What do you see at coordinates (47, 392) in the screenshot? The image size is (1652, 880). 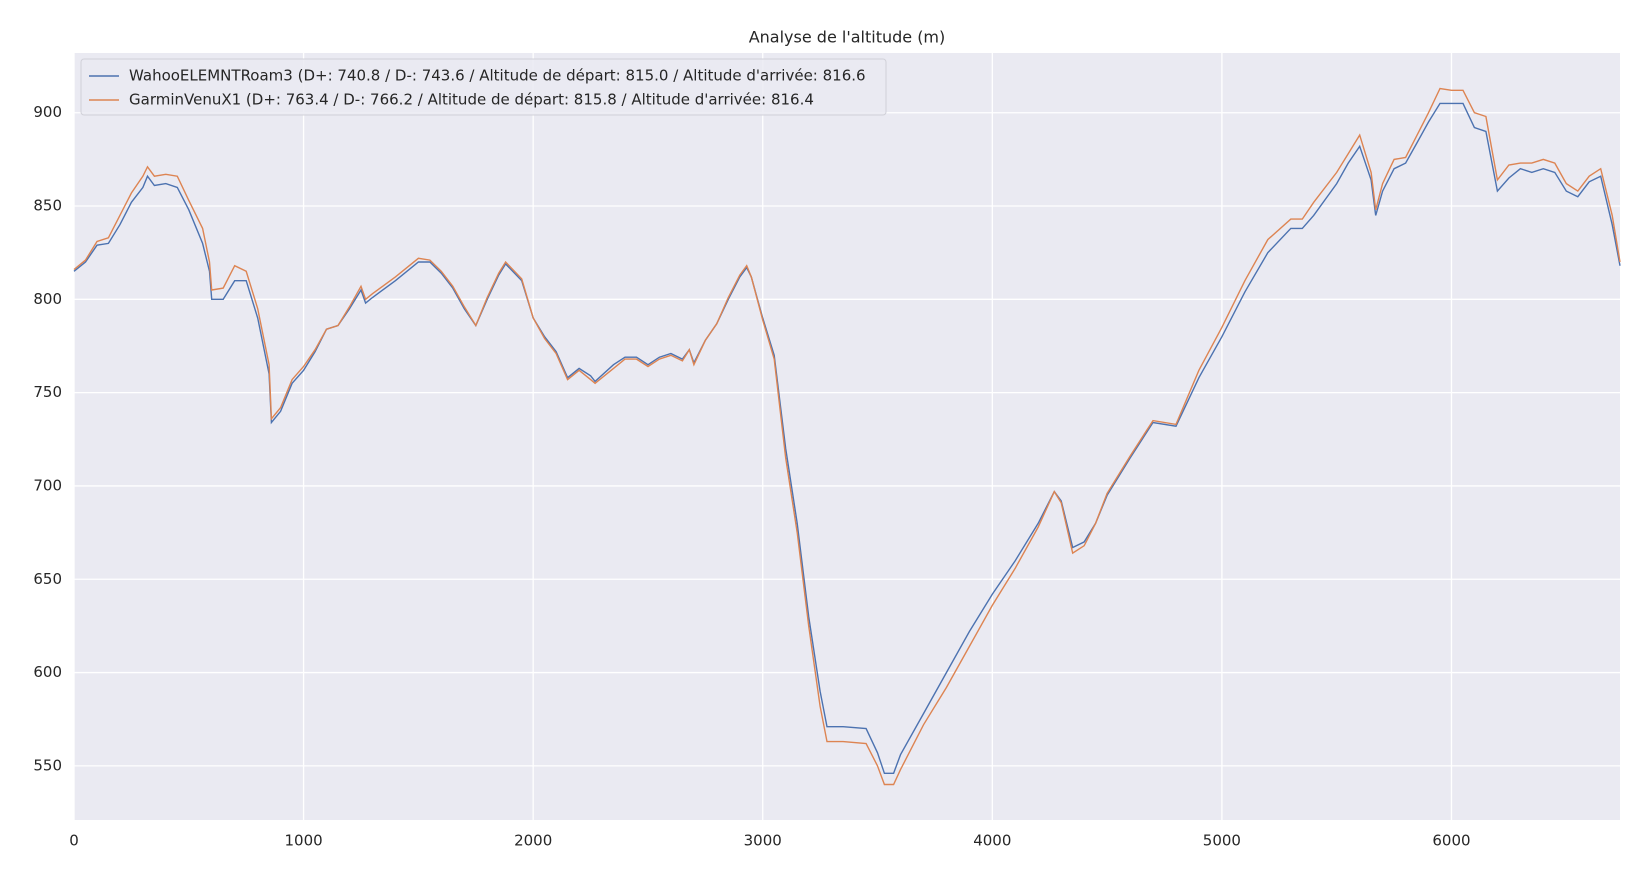 I see `y-tick-label: 750` at bounding box center [47, 392].